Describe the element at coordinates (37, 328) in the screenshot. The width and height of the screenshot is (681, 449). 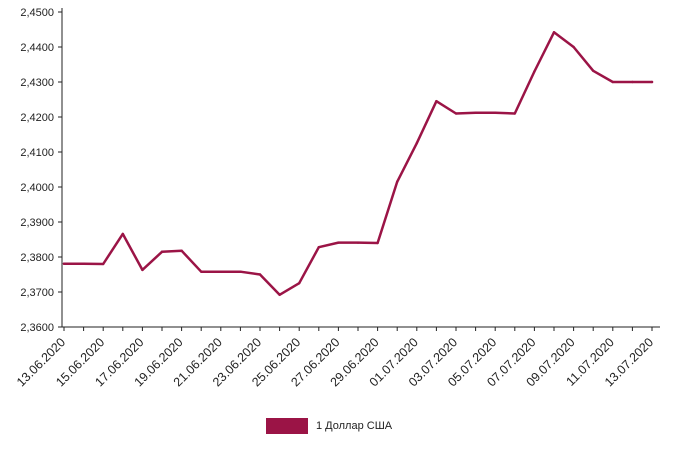
I see `y-tick-label: 2,3600` at that location.